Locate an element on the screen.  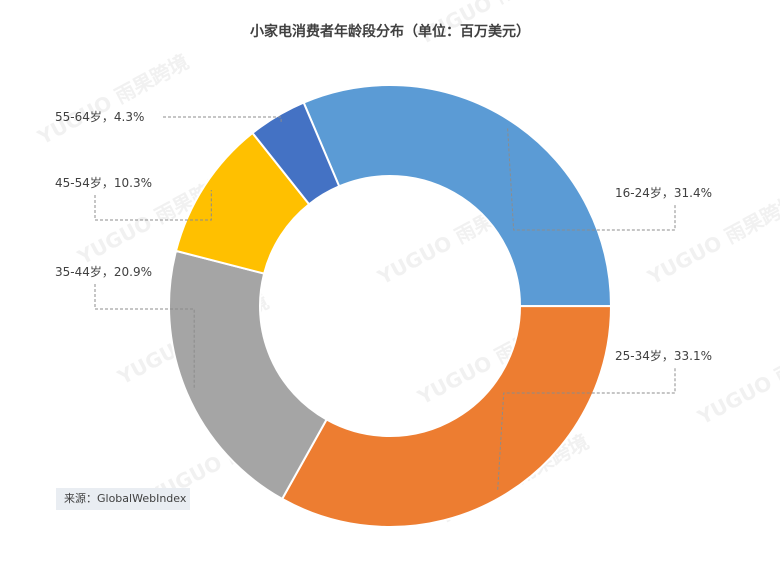
data-label: 25-34岁，33.1% is located at coordinates (663, 355).